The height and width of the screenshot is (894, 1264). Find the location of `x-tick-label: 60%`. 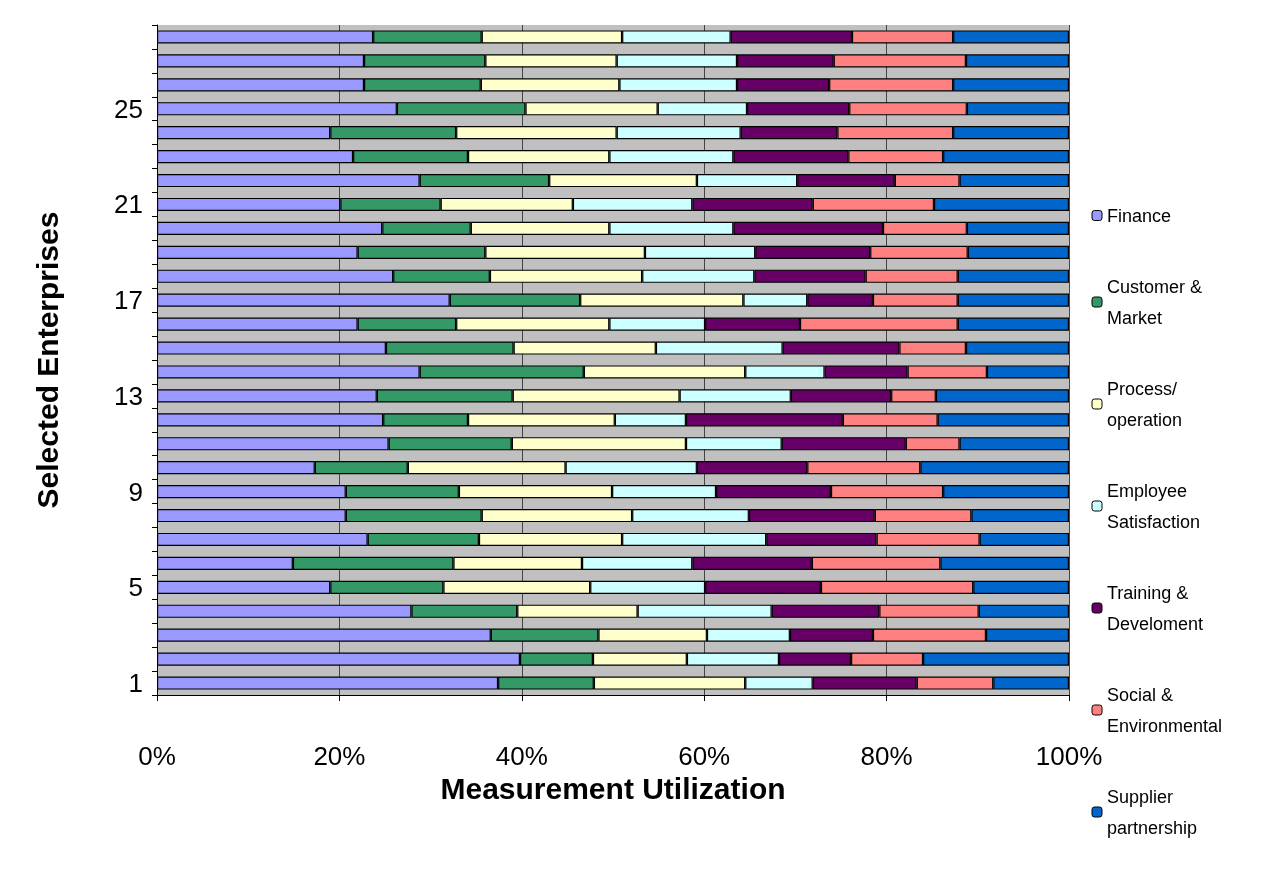

x-tick-label: 60% is located at coordinates (704, 756).